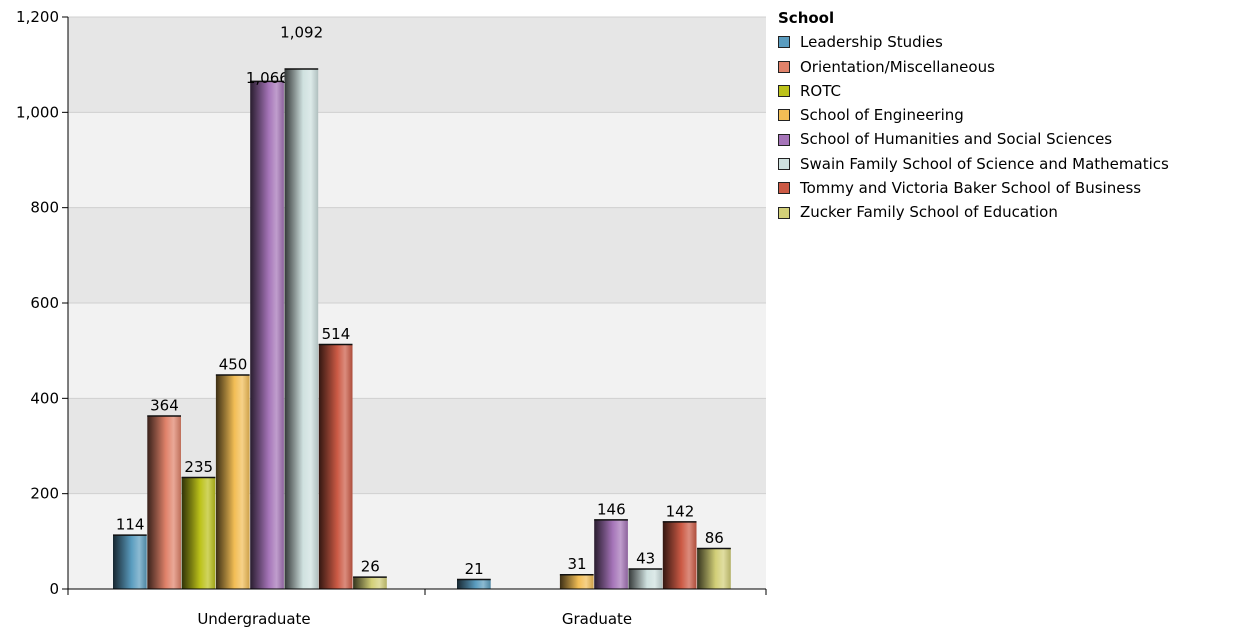 The width and height of the screenshot is (1235, 629). I want to click on legend-label: ROTC, so click(820, 90).